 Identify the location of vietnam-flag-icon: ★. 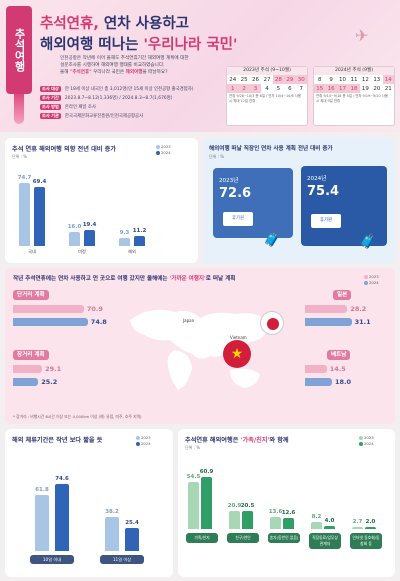
(237, 354).